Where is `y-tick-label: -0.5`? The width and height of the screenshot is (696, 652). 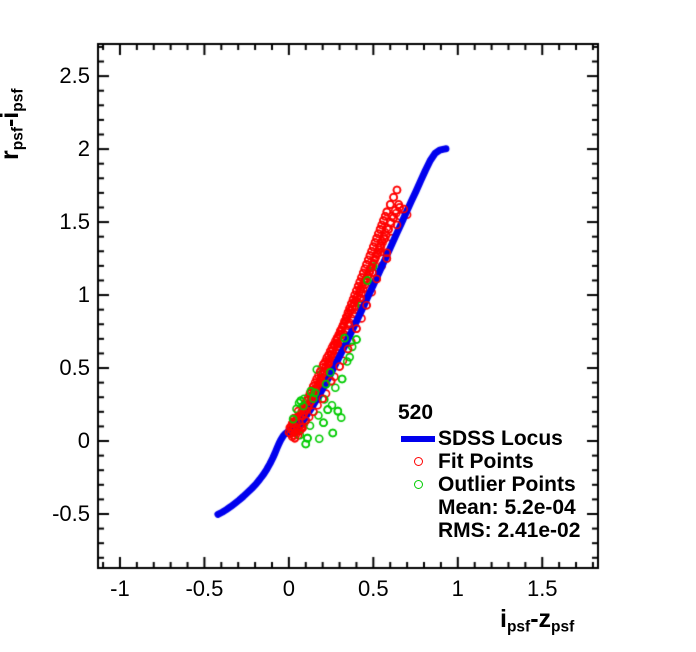 y-tick-label: -0.5 is located at coordinates (71, 513).